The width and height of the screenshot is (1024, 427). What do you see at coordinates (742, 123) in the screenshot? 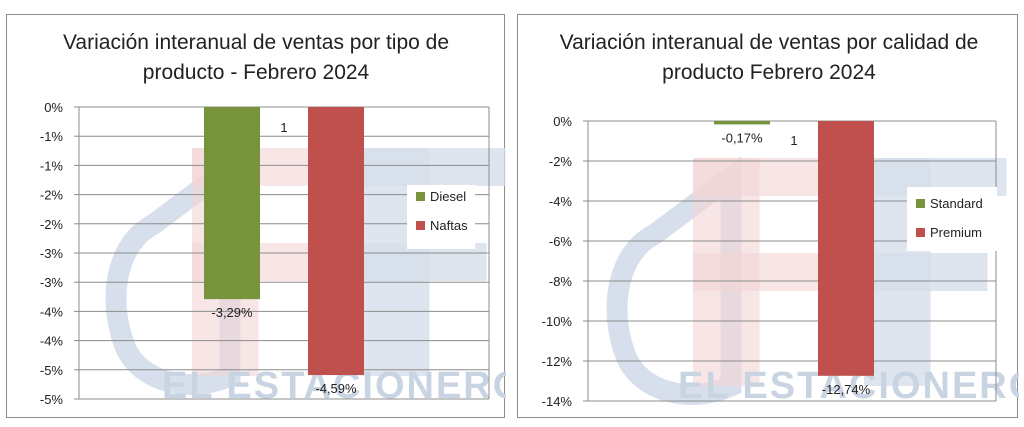
I see `bar-standard` at bounding box center [742, 123].